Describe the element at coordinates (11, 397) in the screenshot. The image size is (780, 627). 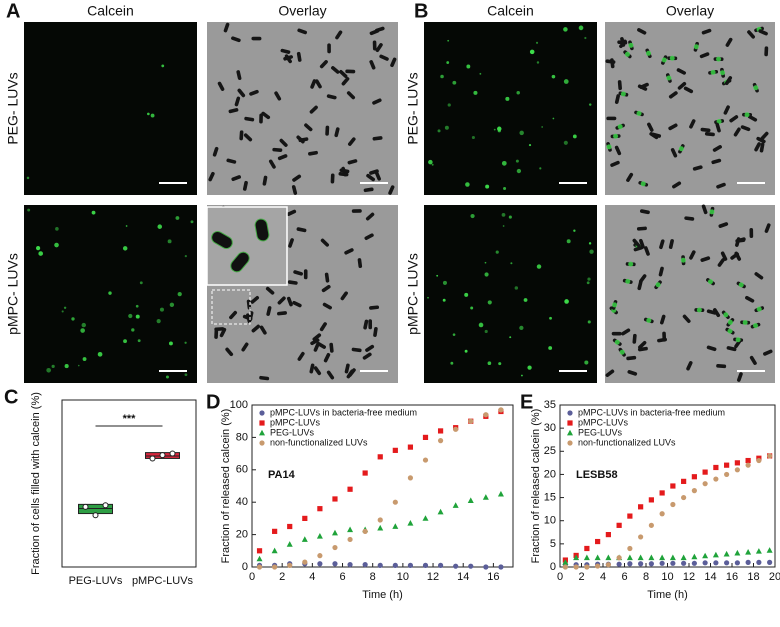
I see `panel-label: C` at that location.